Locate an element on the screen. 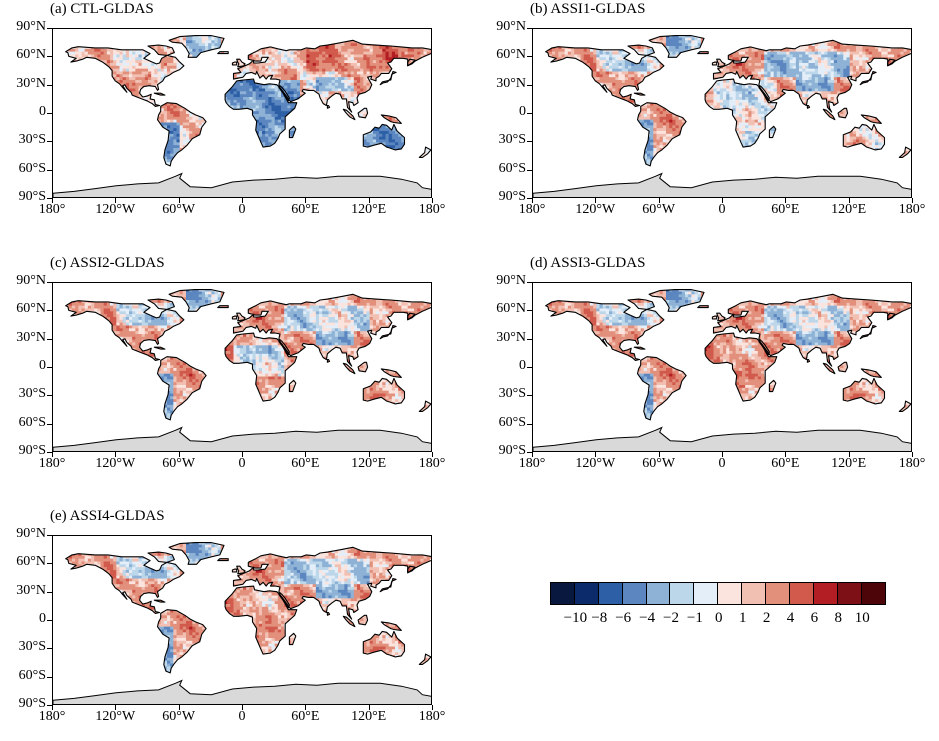  antarctica-landmass is located at coordinates (722, 438).